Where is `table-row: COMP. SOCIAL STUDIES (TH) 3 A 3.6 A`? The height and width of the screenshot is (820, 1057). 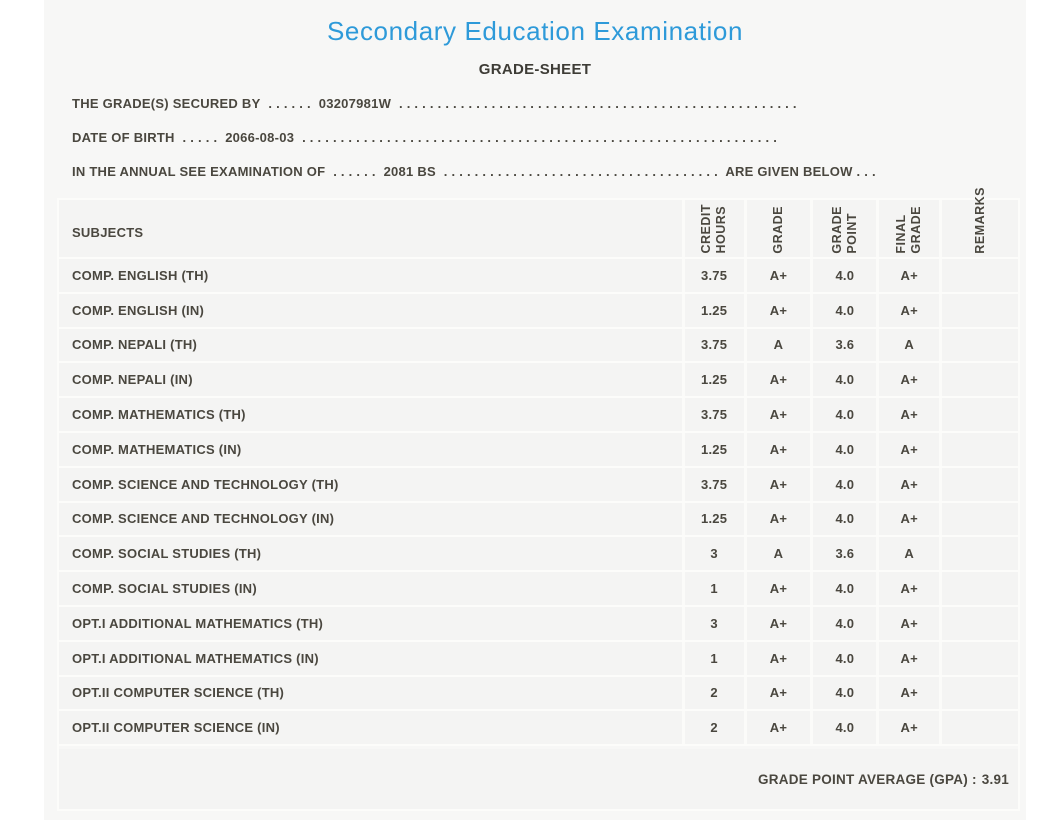
table-row: COMP. SOCIAL STUDIES (TH) 3 A 3.6 A is located at coordinates (538, 555).